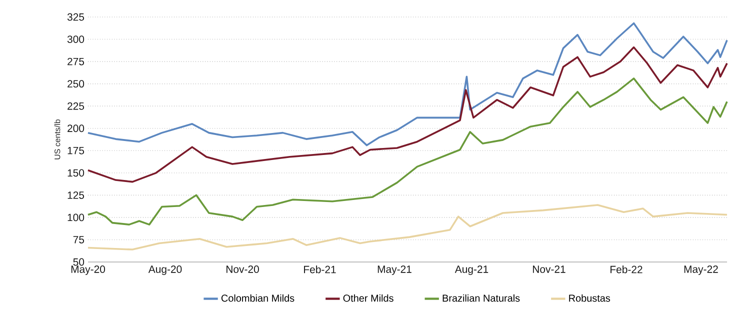 This screenshot has width=748, height=332. Describe the element at coordinates (76, 150) in the screenshot. I see `y-tick-label: 175` at that location.